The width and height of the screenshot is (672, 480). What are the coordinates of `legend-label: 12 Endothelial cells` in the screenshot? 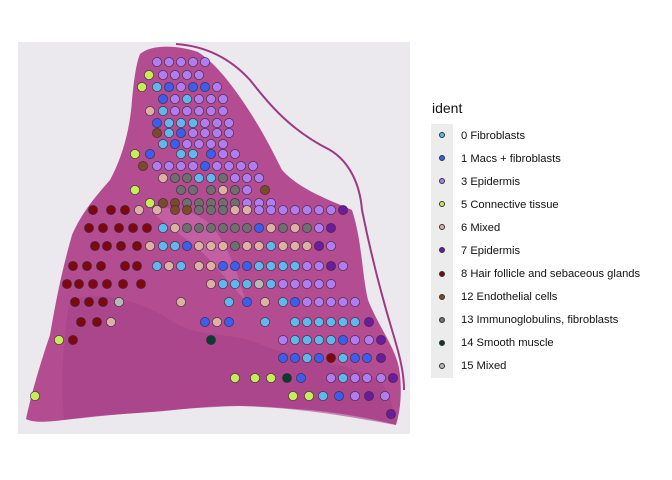 It's located at (509, 297).